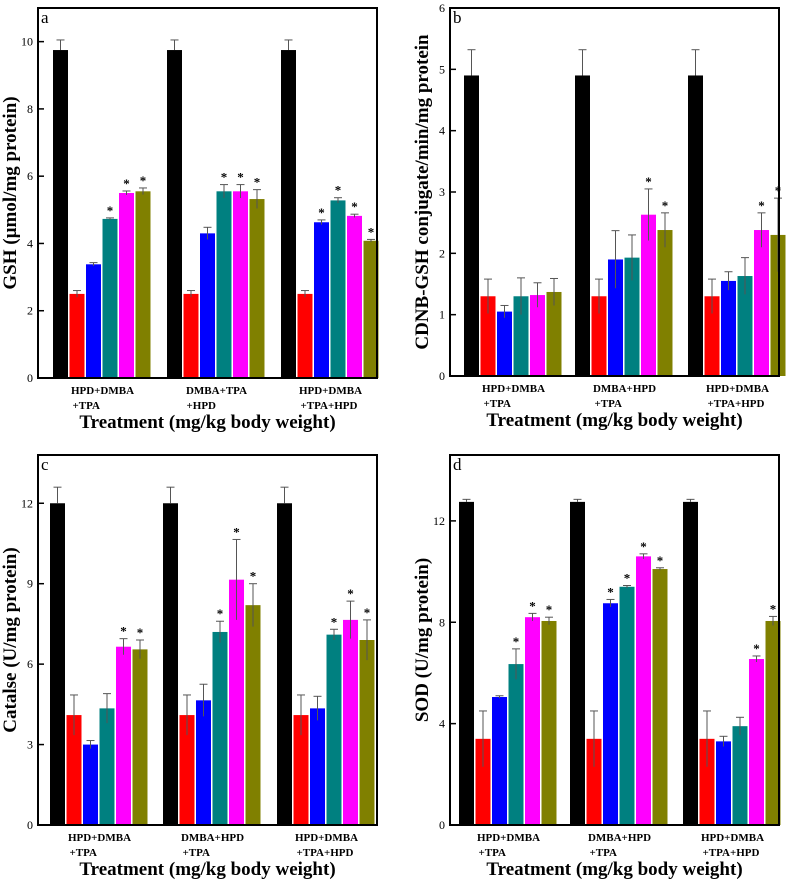  I want to click on panel-label: b, so click(457, 17).